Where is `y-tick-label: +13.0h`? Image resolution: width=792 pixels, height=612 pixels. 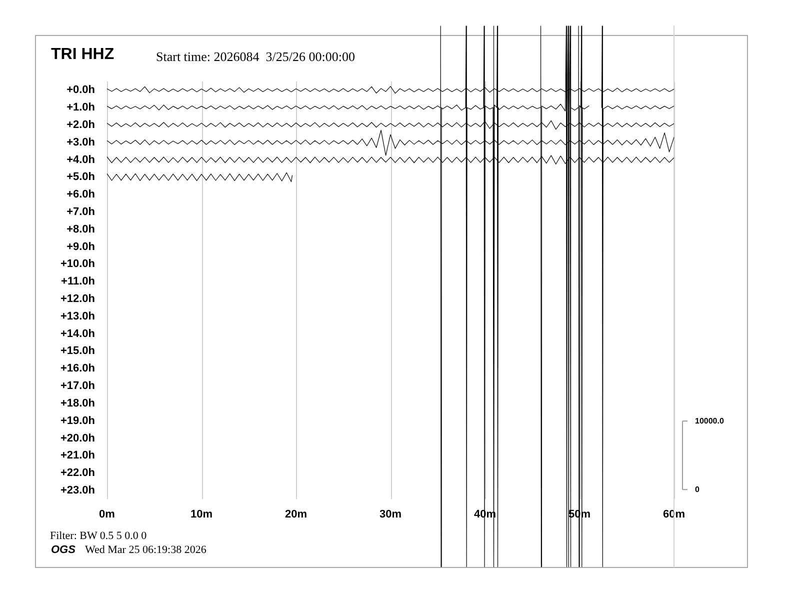 y-tick-label: +13.0h is located at coordinates (78, 316).